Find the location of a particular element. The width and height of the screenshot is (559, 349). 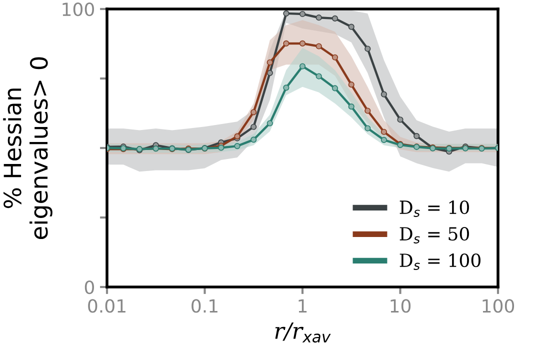

legend-label: D$_{s}$ = 10 is located at coordinates (434, 208).